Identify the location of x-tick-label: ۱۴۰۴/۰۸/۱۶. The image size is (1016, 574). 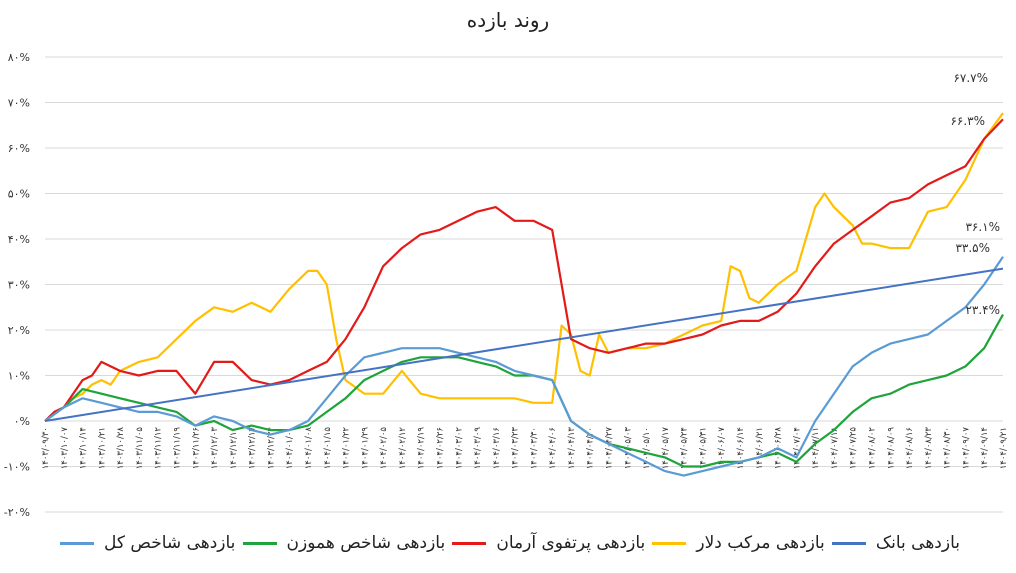
(910, 448).